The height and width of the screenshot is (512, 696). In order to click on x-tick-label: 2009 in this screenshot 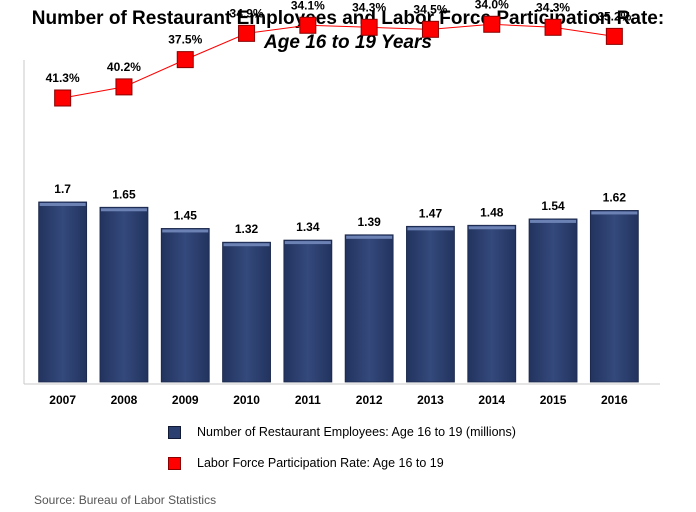, I will do `click(185, 400)`.